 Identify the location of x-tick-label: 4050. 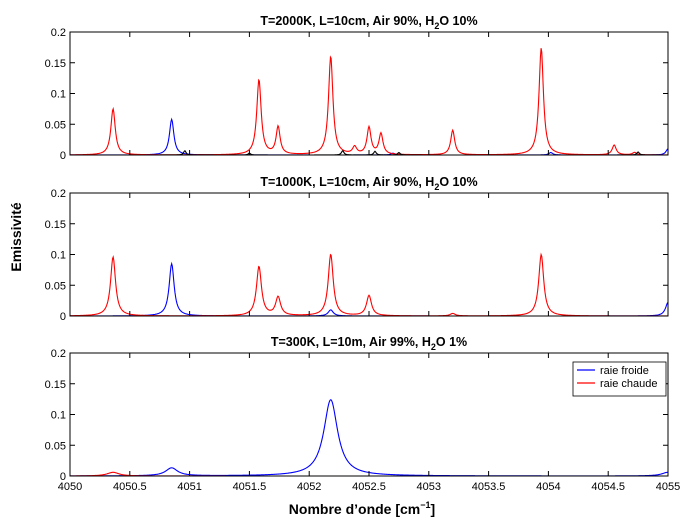
(70, 487).